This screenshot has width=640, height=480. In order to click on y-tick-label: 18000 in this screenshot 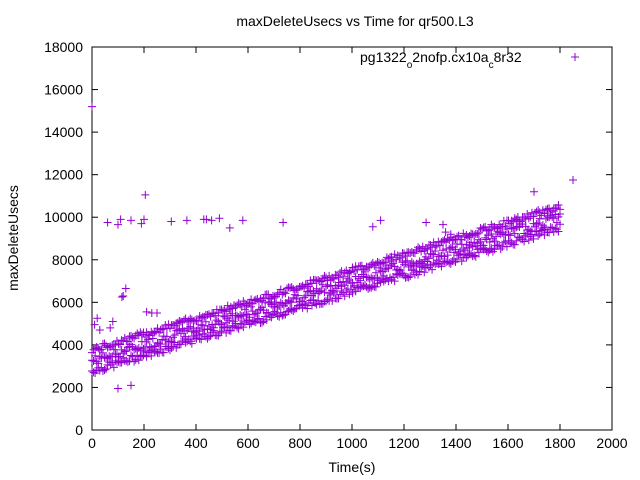, I will do `click(63, 47)`.